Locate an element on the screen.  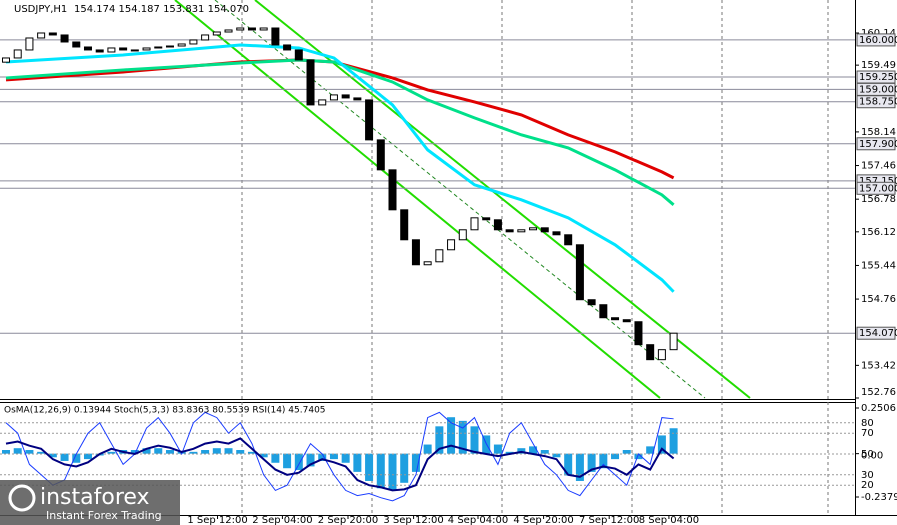
x-tick-label: 8 Sep 04:00 is located at coordinates (669, 520).